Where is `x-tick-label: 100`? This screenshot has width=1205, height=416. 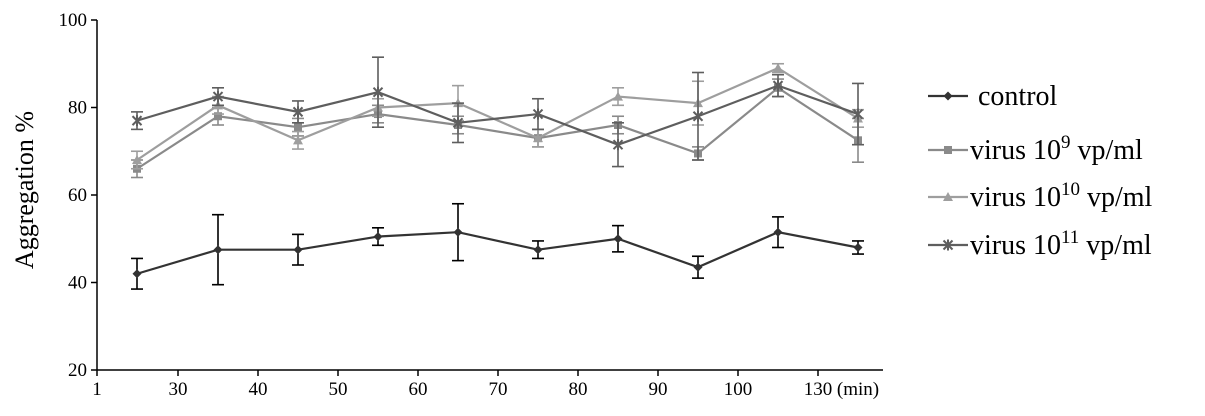
x-tick-label: 100 is located at coordinates (738, 389).